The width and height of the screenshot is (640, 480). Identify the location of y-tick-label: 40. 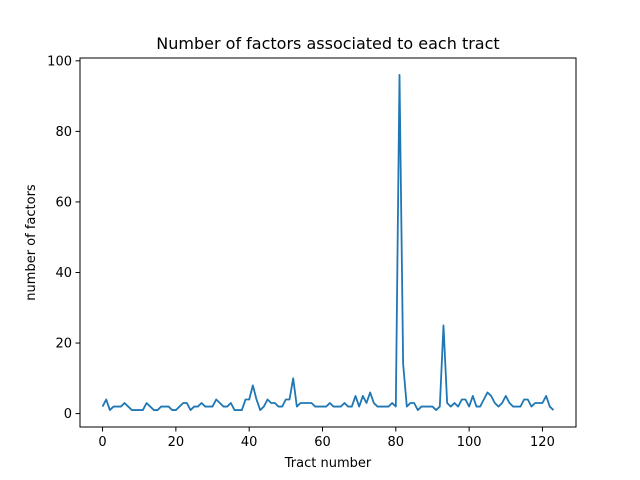
(63, 273).